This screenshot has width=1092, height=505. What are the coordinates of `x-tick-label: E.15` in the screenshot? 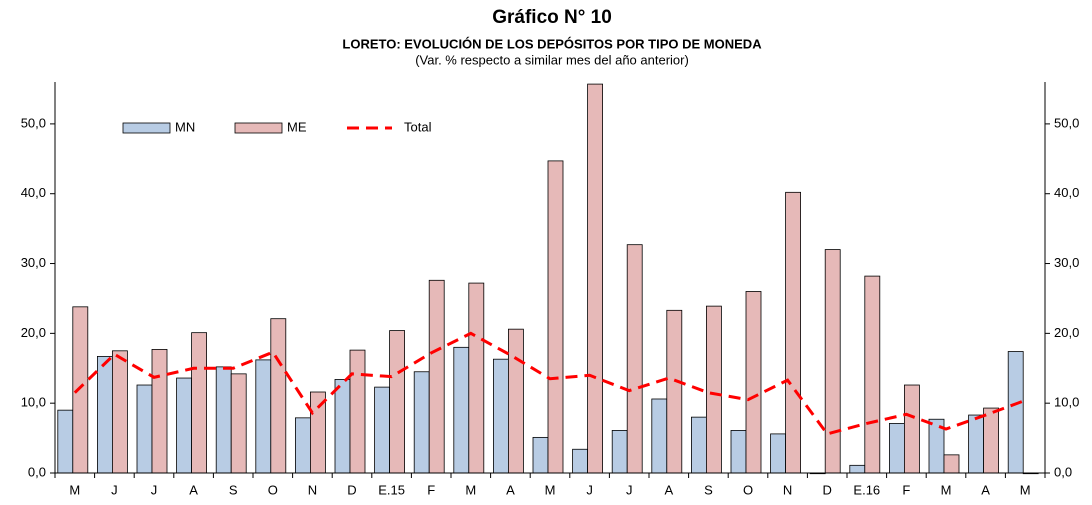 It's located at (391, 489).